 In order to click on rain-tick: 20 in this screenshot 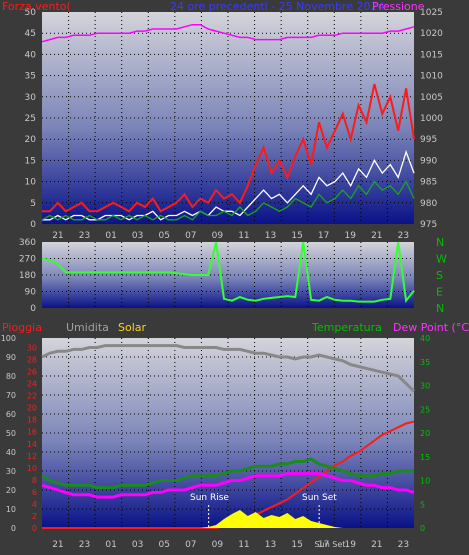, I will do `click(32, 408)`.